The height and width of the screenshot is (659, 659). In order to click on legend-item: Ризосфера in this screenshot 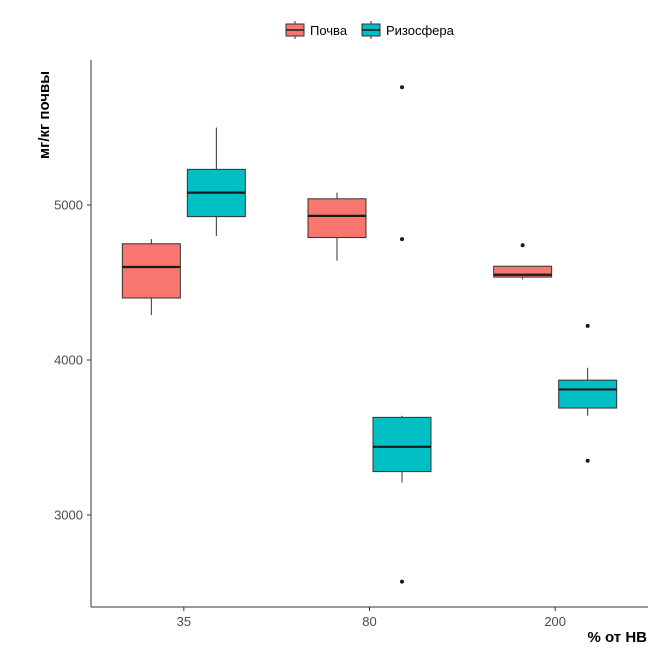, I will do `click(408, 30)`.